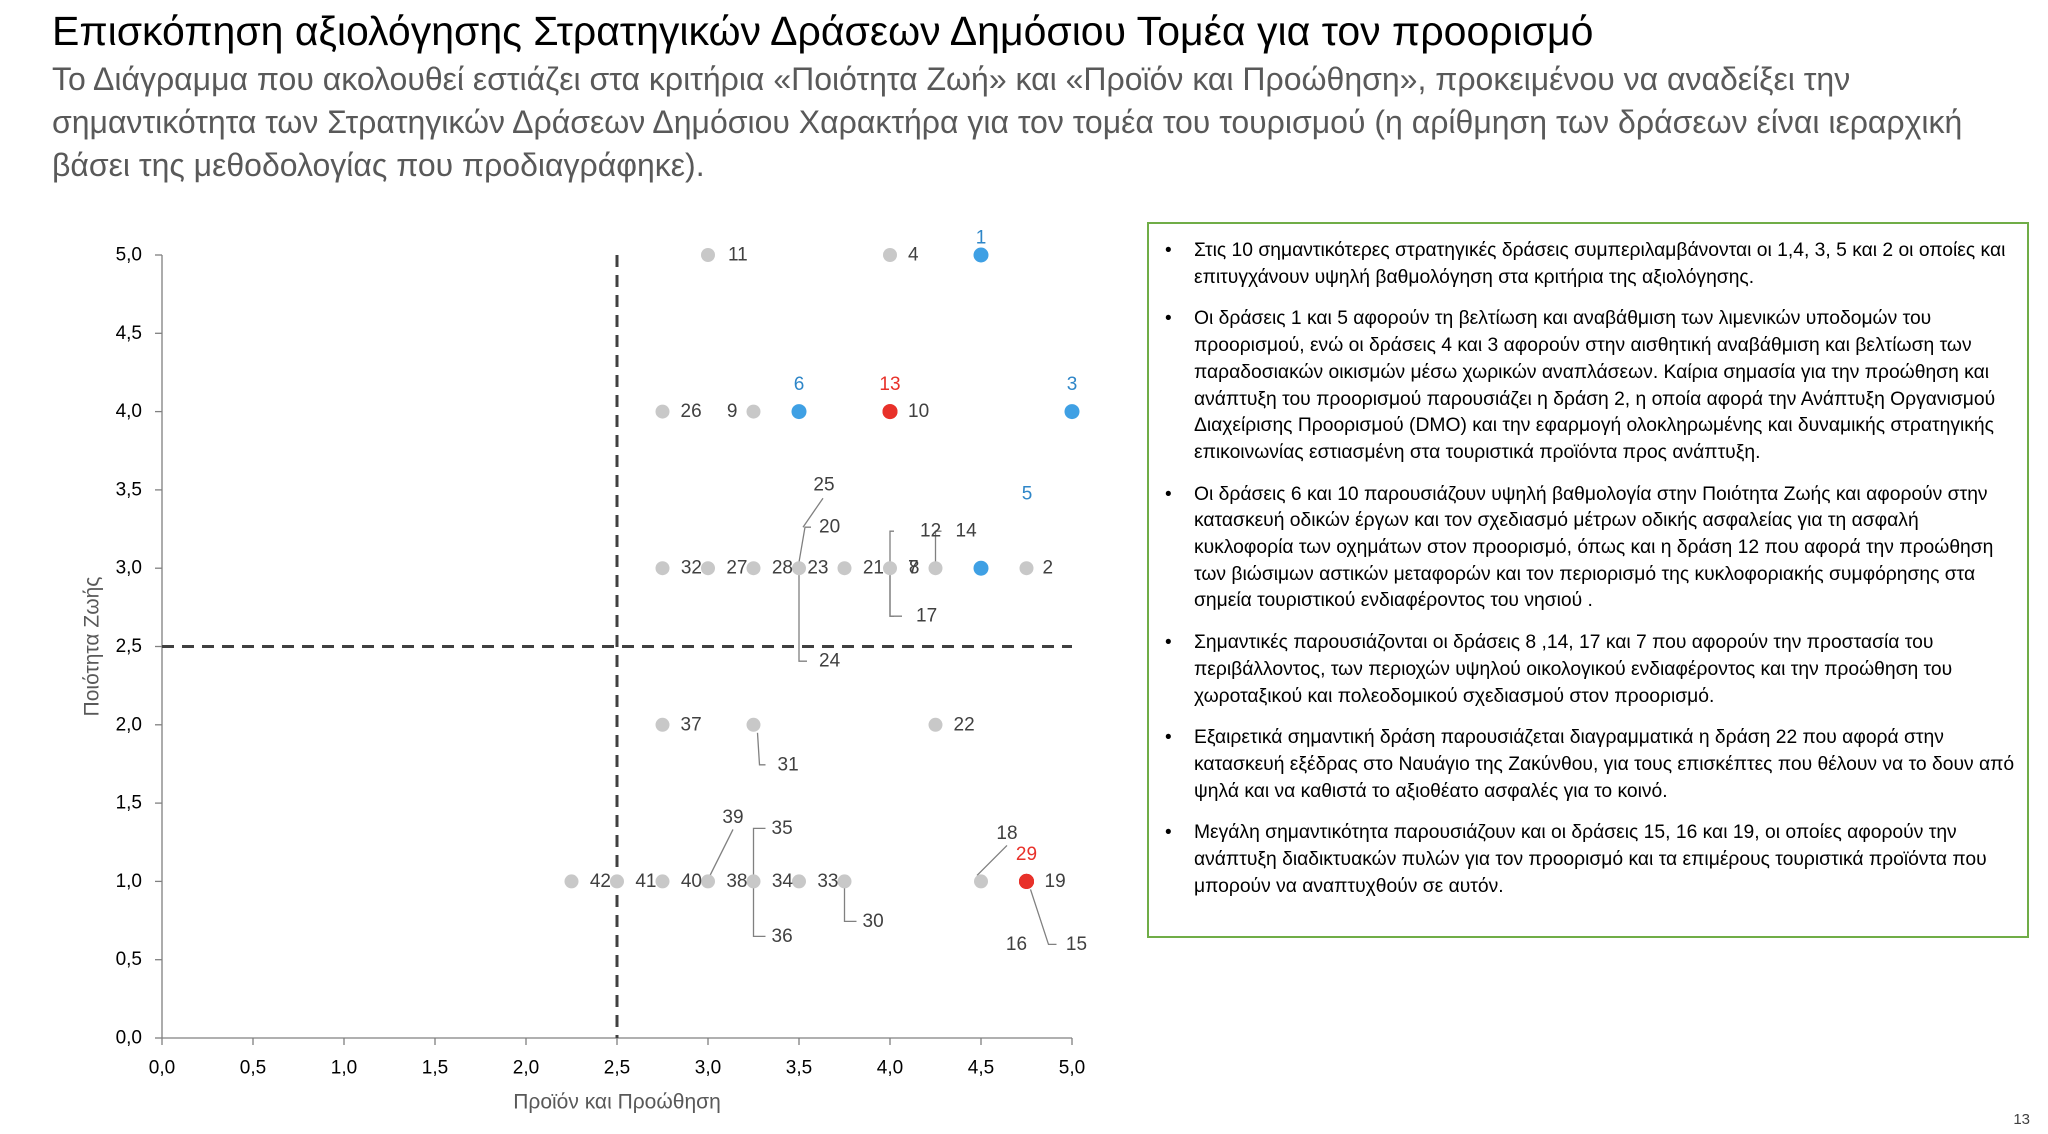 This screenshot has height=1134, width=2048. Describe the element at coordinates (691, 568) in the screenshot. I see `point-label: 32` at that location.